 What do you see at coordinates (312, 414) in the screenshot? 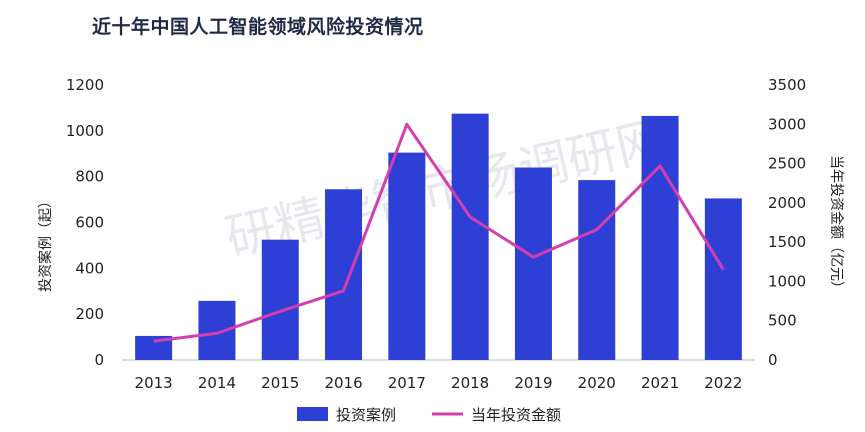
I see `legend-bar-swatch` at bounding box center [312, 414].